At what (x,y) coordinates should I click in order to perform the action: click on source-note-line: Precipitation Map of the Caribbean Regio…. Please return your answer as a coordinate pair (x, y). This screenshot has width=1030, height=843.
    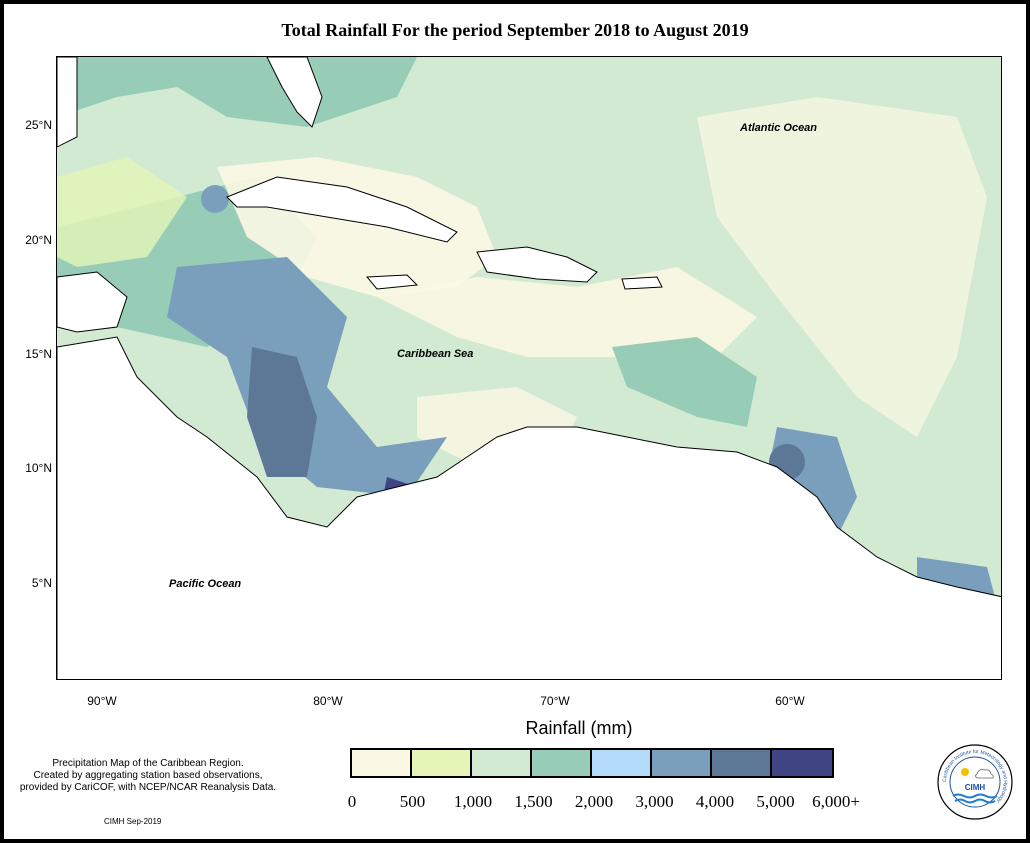
    Looking at the image, I should click on (148, 763).